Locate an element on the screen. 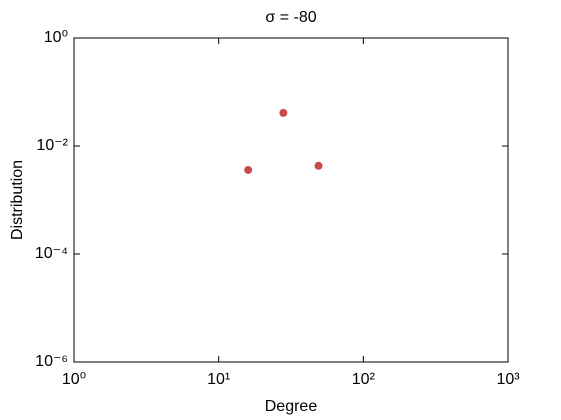 Image resolution: width=561 pixels, height=420 pixels. x-tick-label: 10¹ is located at coordinates (218, 379).